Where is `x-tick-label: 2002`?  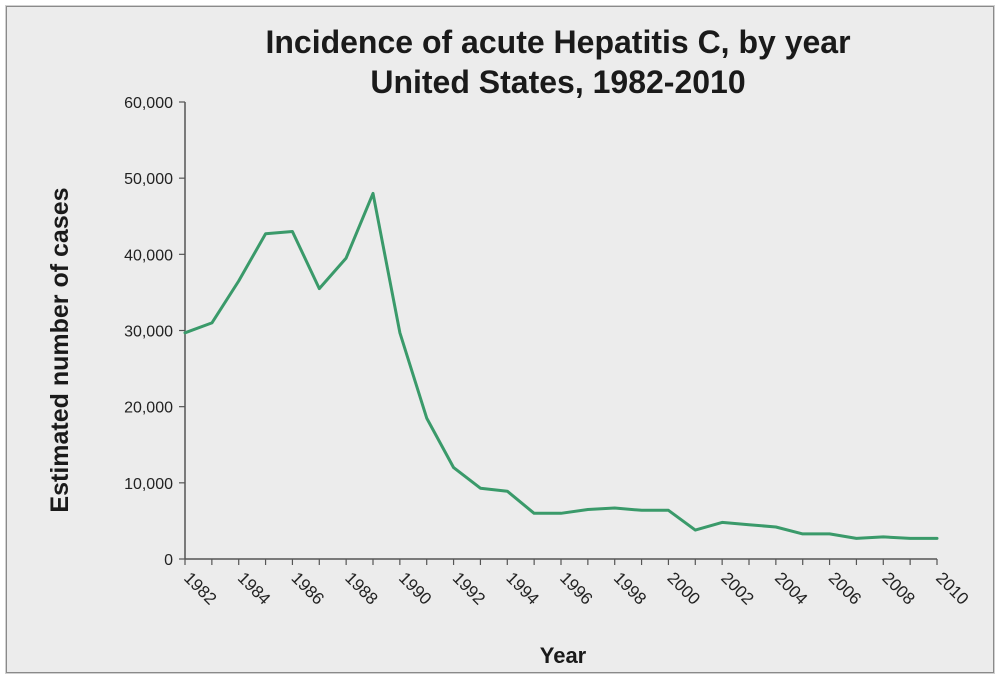
x-tick-label: 2002 is located at coordinates (737, 588).